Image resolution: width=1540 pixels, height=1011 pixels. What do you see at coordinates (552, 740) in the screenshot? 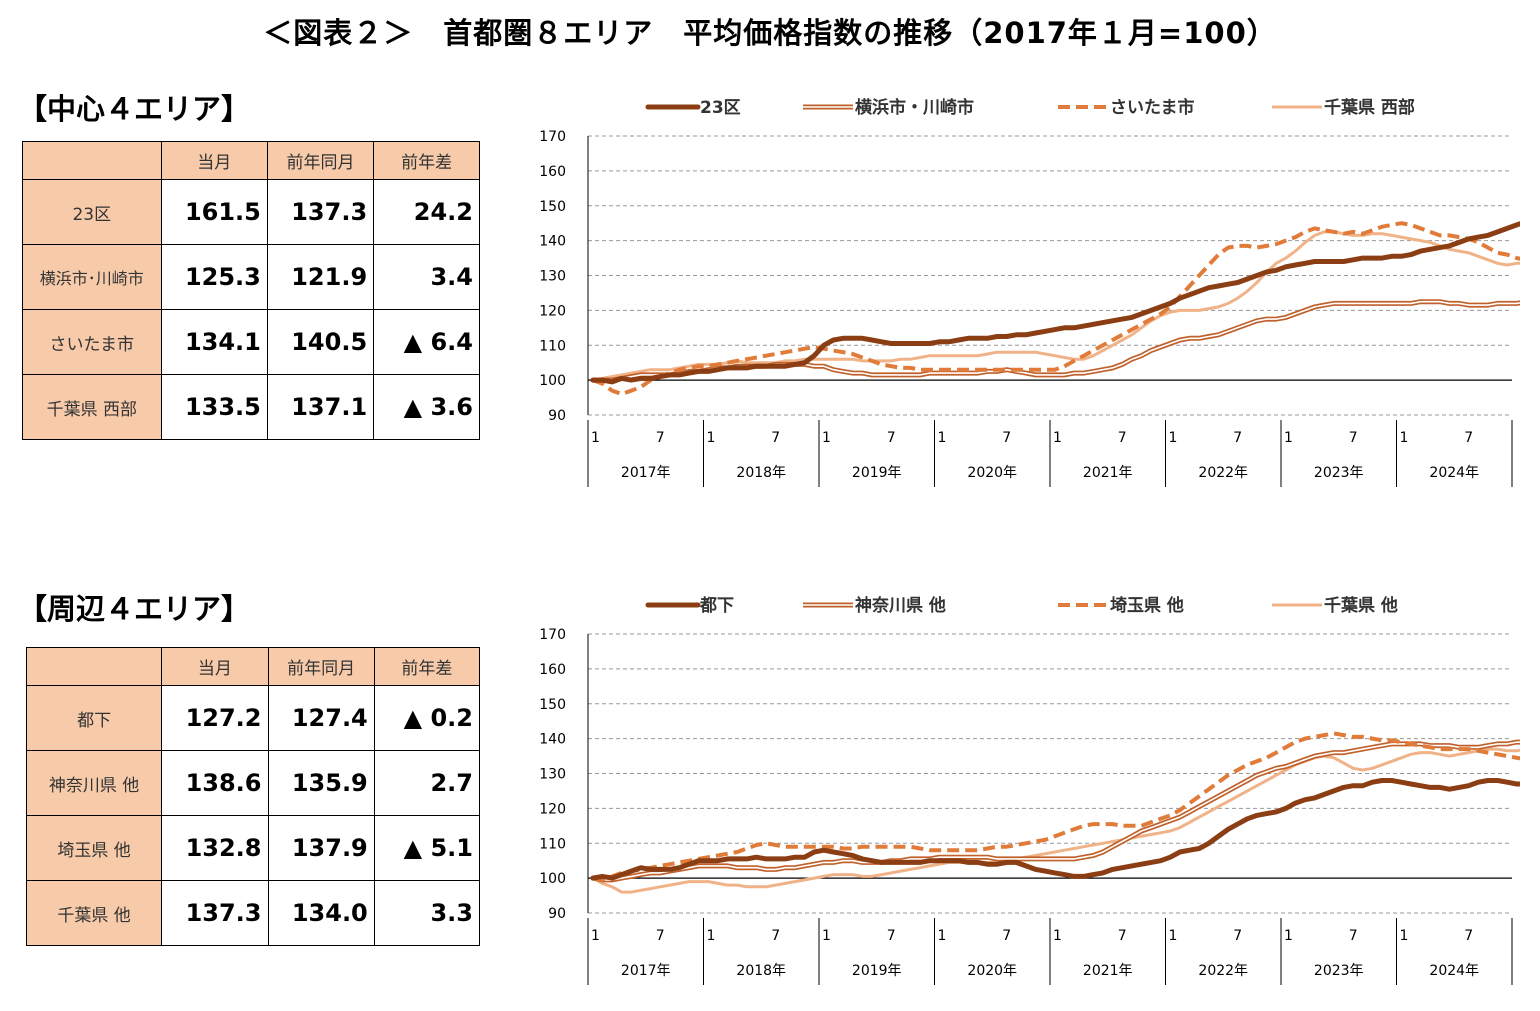
I see `y-tick-label: 140` at bounding box center [552, 740].